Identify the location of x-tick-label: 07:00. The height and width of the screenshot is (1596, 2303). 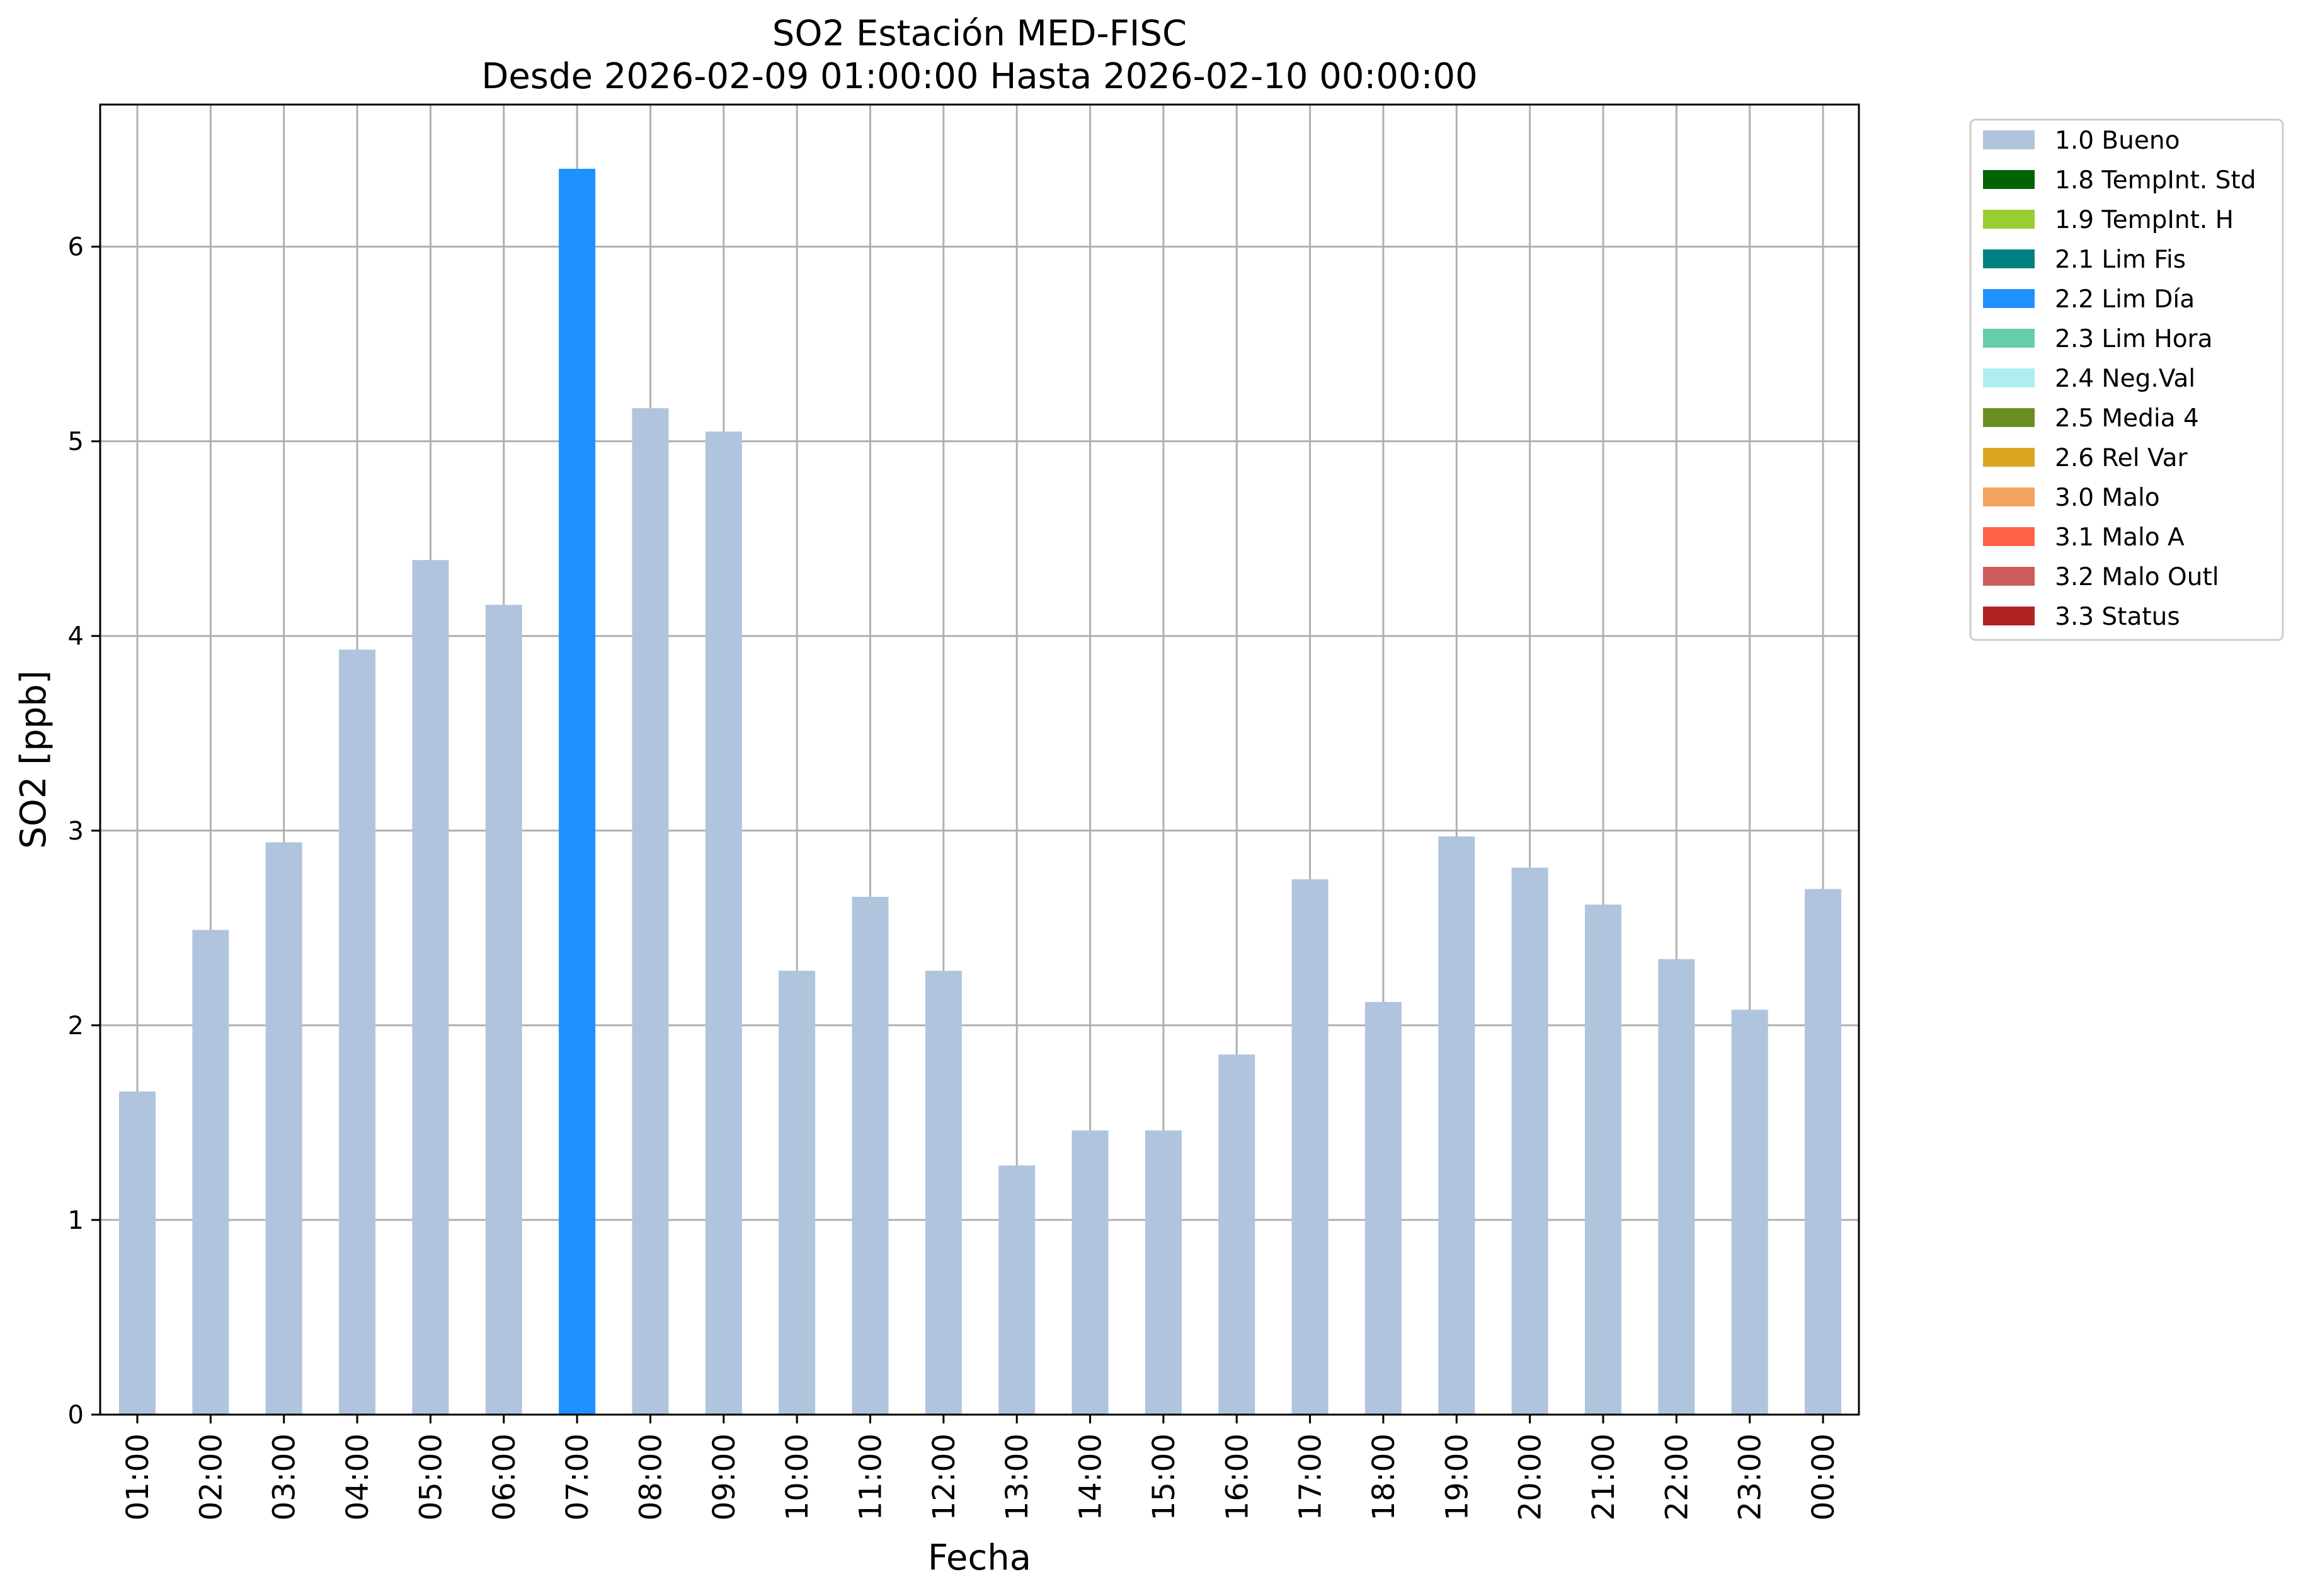
(577, 1477).